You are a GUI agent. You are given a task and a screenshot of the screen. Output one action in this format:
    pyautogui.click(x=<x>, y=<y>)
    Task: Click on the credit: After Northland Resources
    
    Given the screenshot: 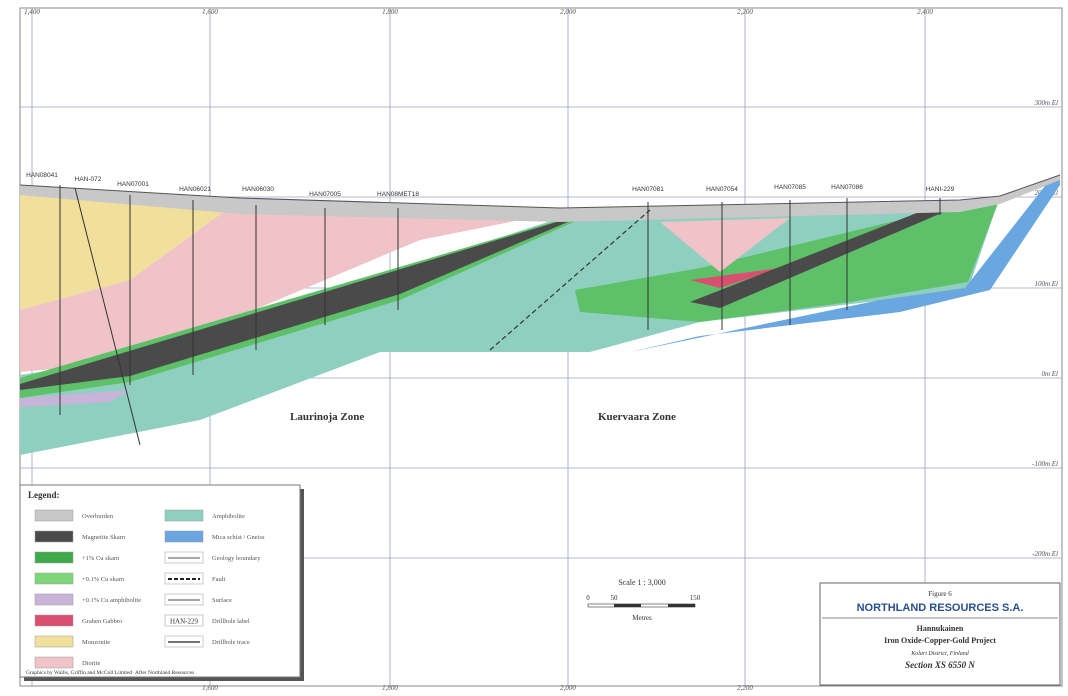 What is the action you would take?
    pyautogui.click(x=164, y=672)
    